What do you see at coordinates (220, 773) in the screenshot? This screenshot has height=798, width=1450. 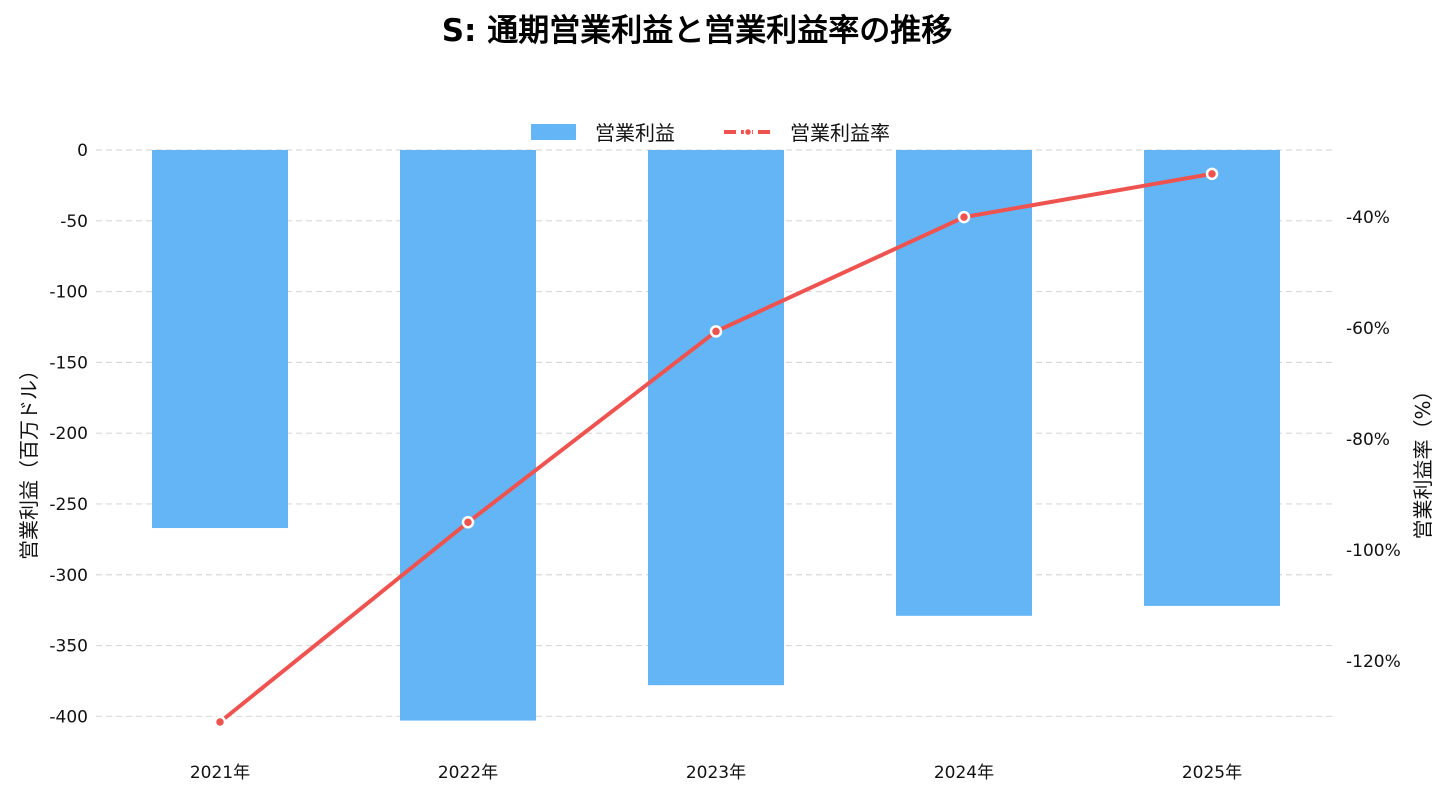 I see `x-tick-label: 2021年` at bounding box center [220, 773].